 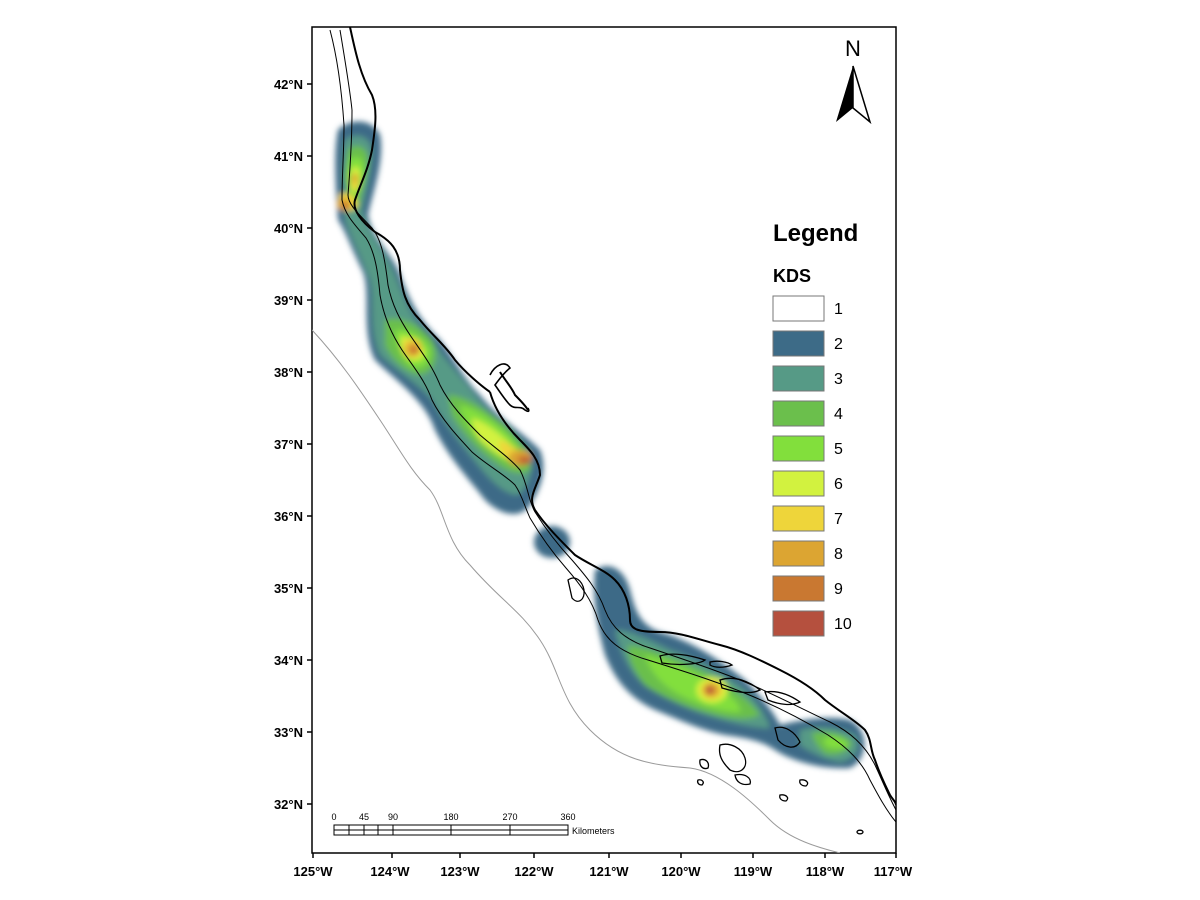 I want to click on lon-label: 118°W, so click(x=825, y=871).